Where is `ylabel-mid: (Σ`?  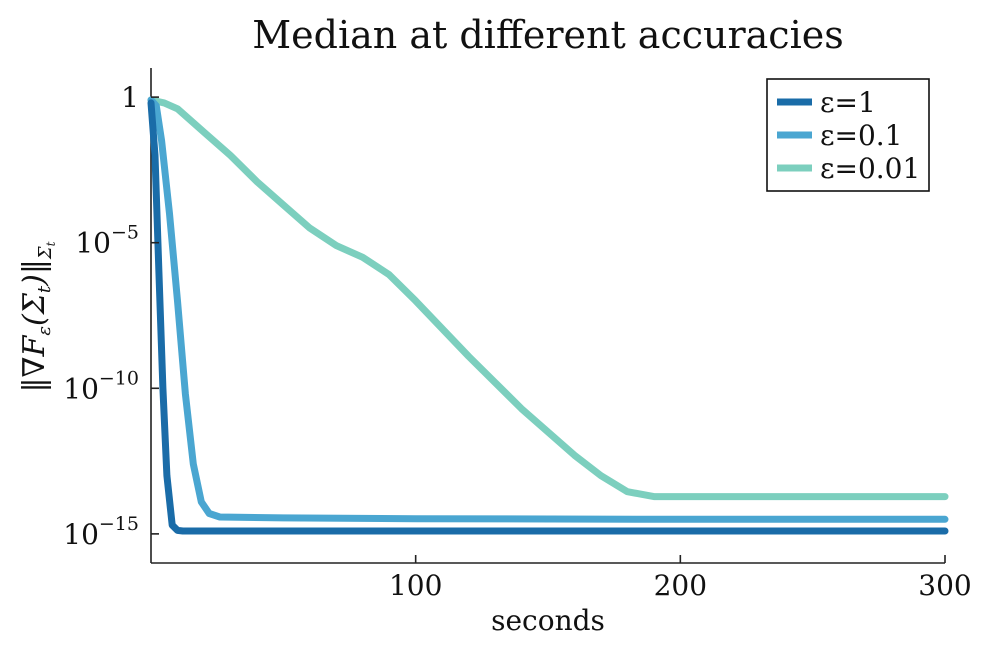 ylabel-mid: (Σ is located at coordinates (34, 309).